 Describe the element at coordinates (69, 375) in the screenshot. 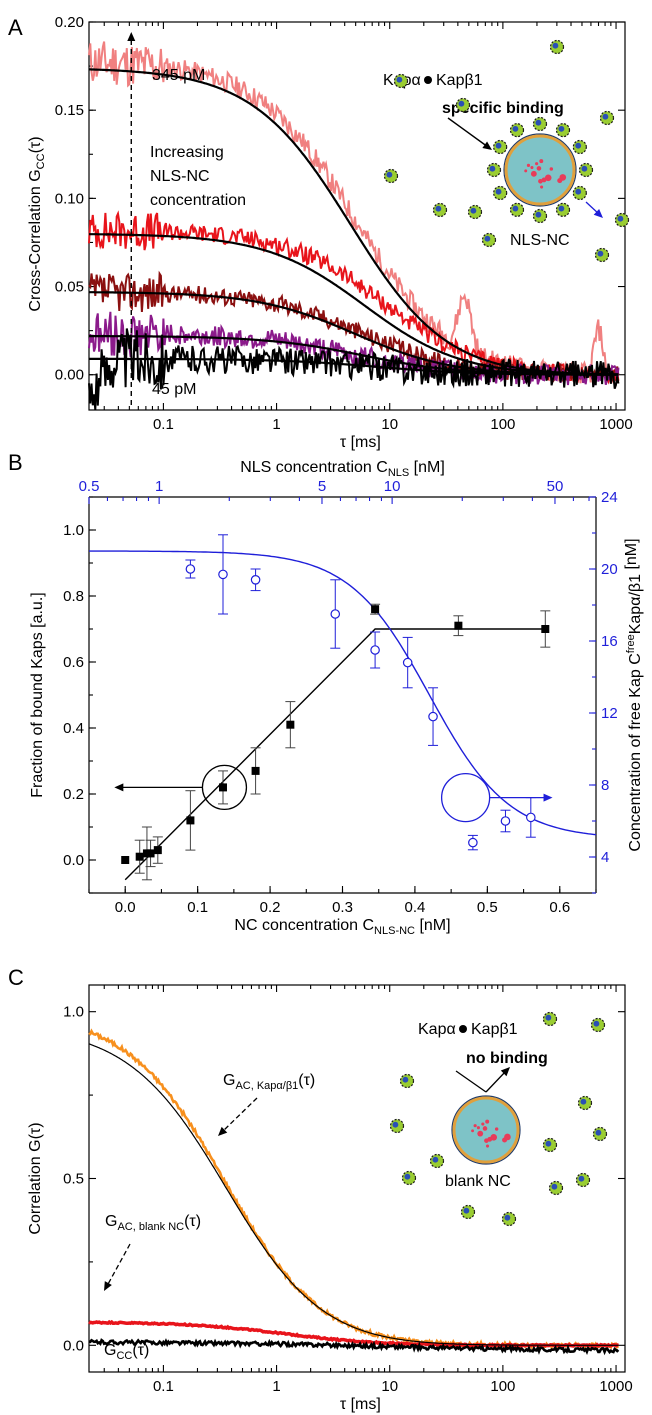

I see `y-tick-label: 0.00` at that location.